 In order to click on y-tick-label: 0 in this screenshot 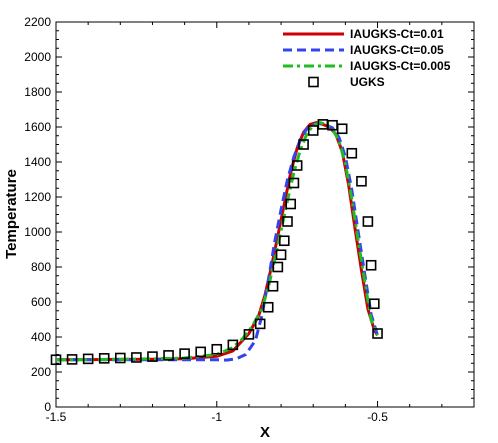, I will do `click(47, 407)`.